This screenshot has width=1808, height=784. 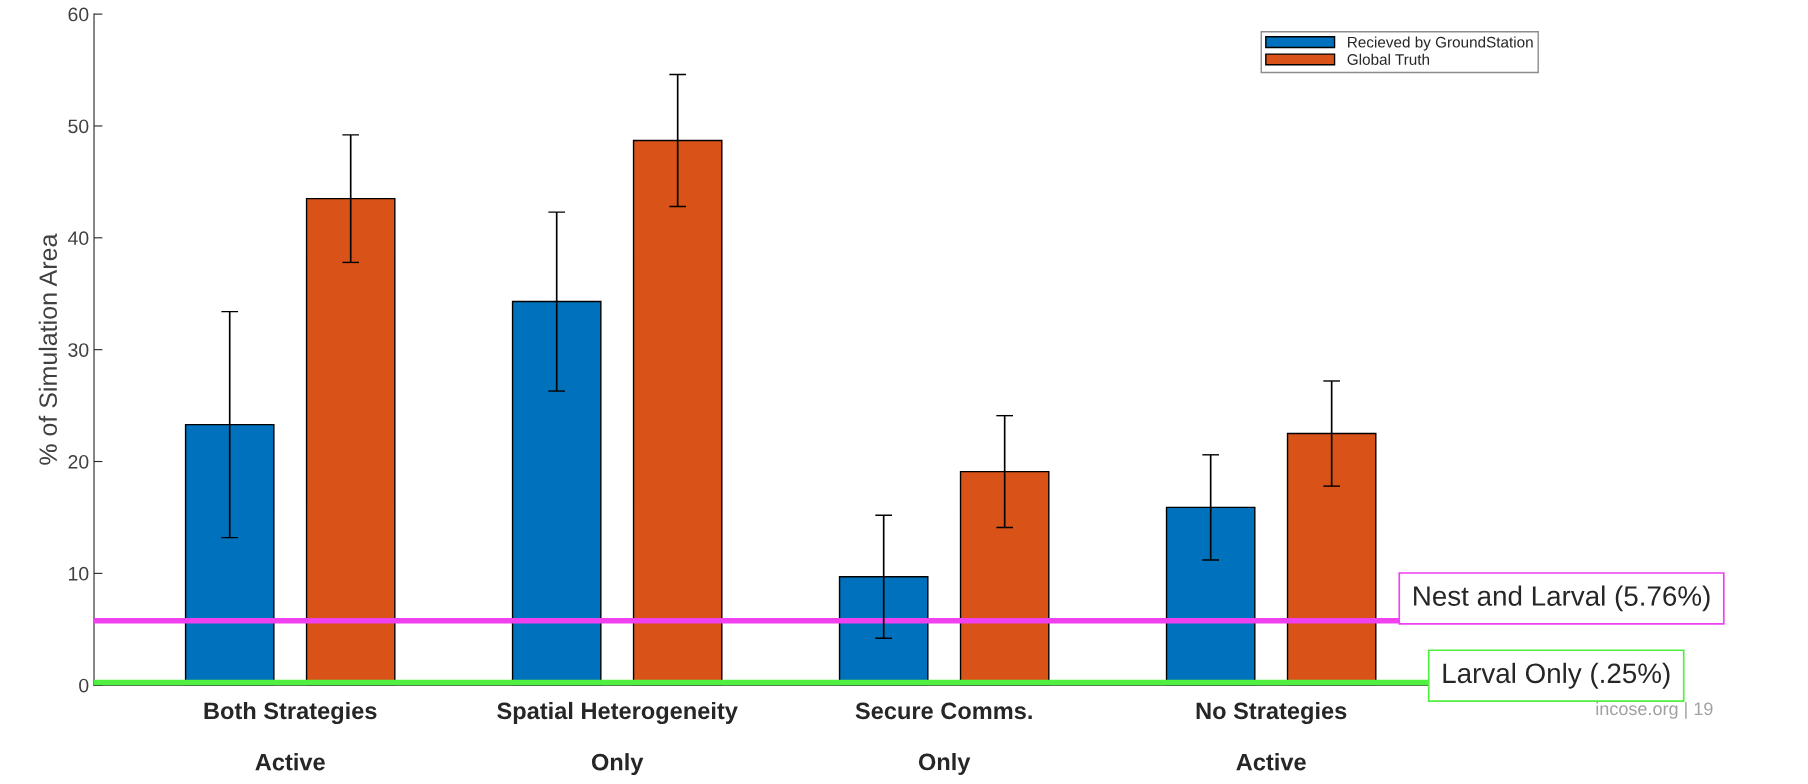 What do you see at coordinates (617, 738) in the screenshot?
I see `category-label: Spatial Heterogeneity Only` at bounding box center [617, 738].